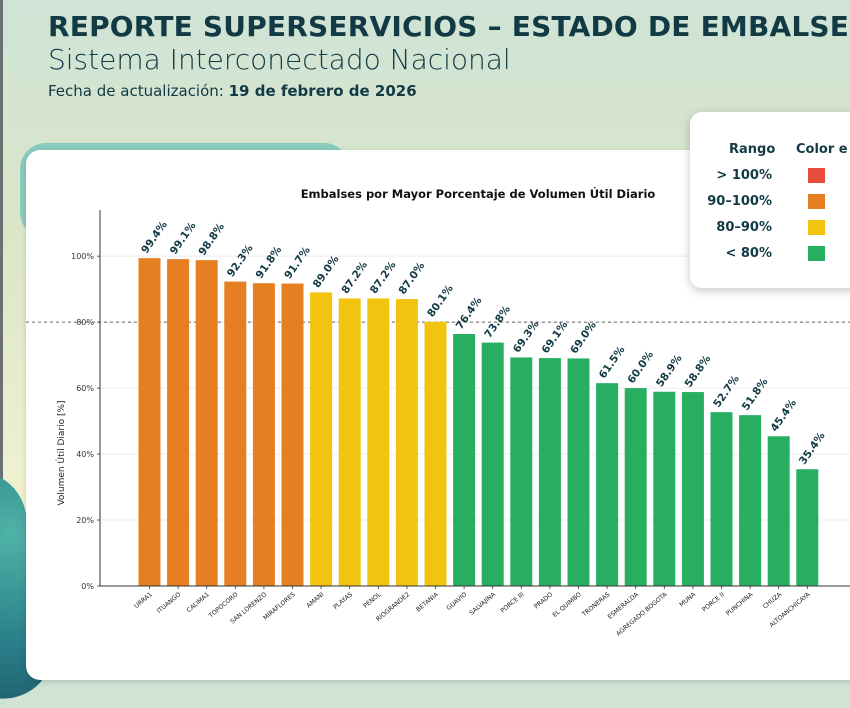 The height and width of the screenshot is (708, 850). I want to click on bar-value-label: 91.8%, so click(269, 262).